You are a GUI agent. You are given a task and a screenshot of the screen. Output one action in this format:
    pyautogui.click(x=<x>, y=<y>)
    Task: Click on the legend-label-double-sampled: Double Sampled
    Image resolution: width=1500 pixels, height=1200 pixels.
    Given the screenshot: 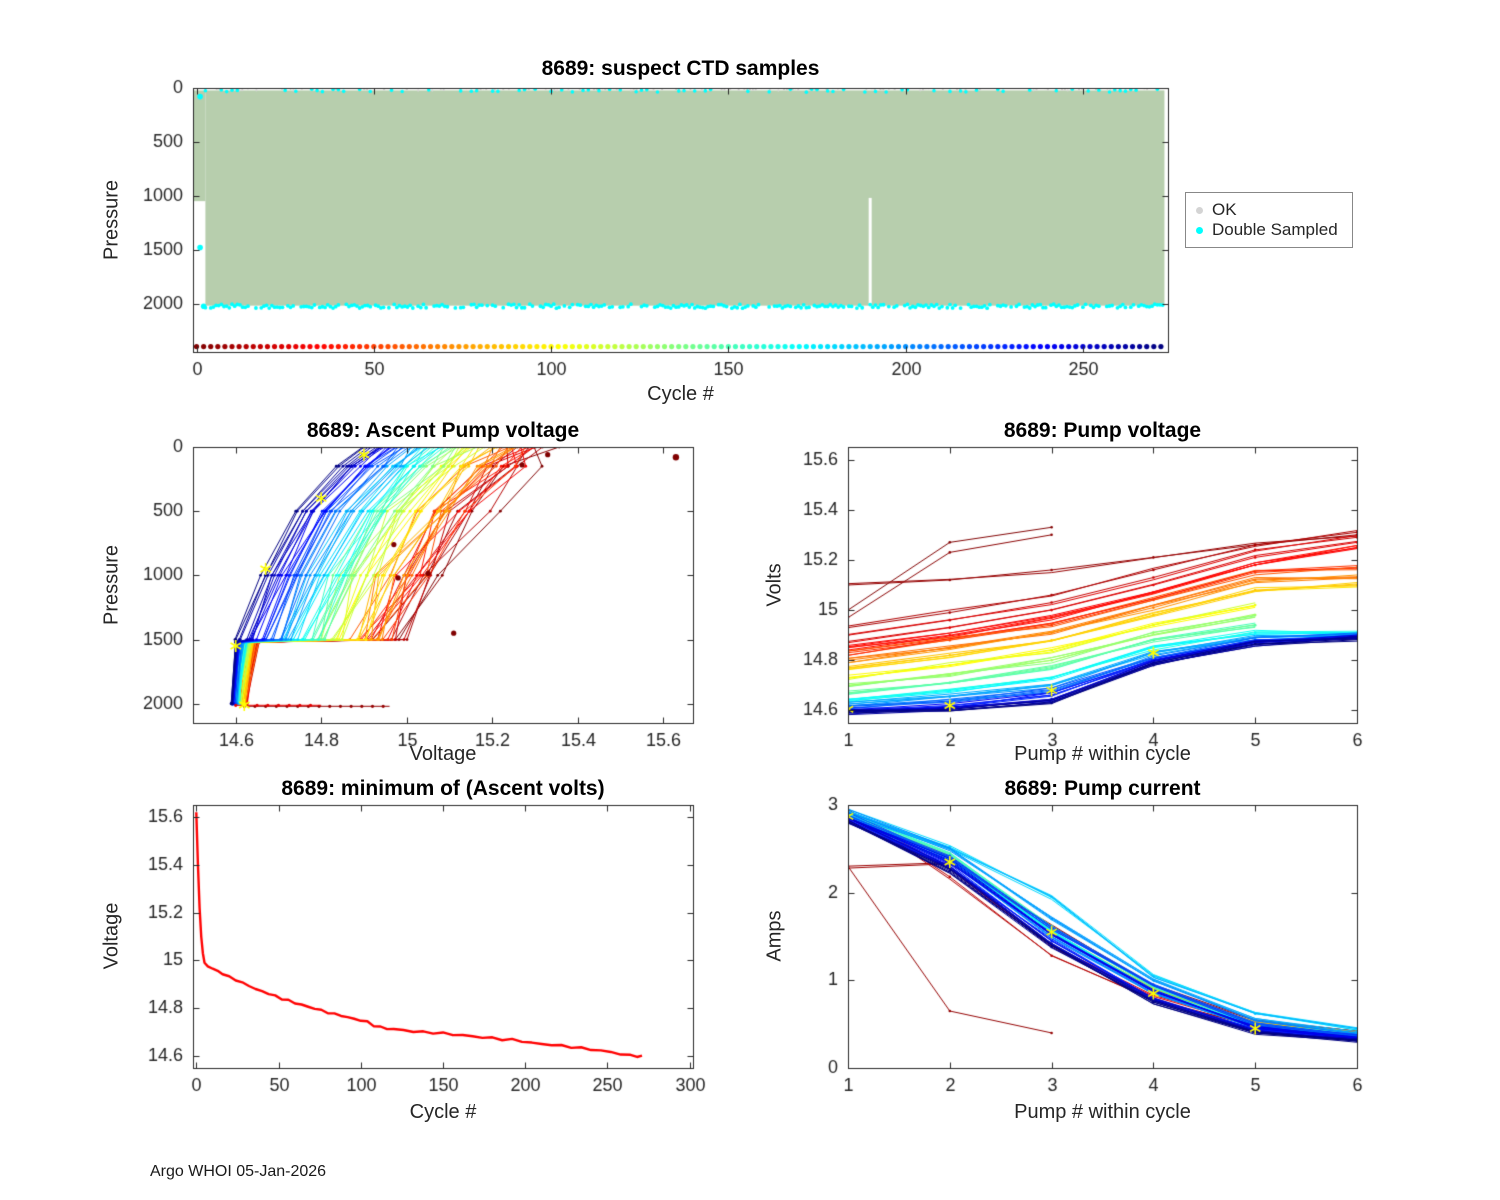 What is the action you would take?
    pyautogui.click(x=1275, y=229)
    